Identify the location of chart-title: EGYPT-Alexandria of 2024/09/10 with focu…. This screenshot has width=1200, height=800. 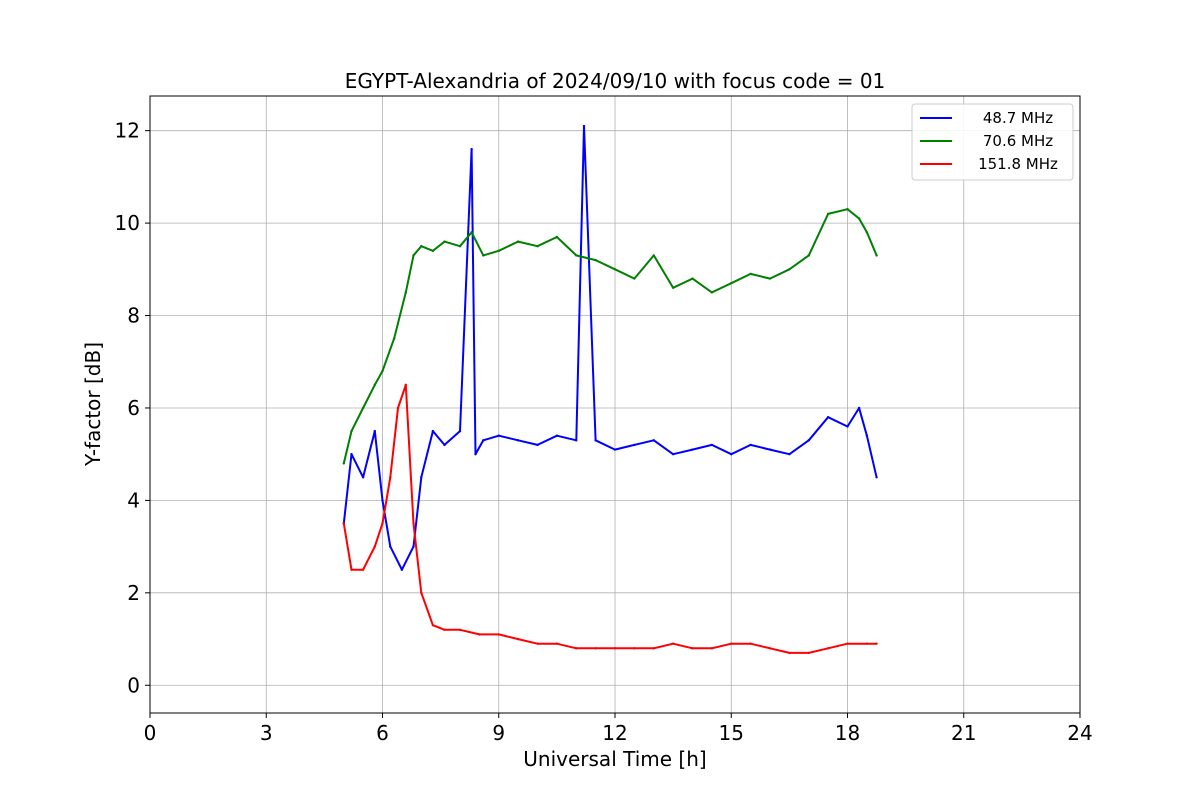
(615, 81).